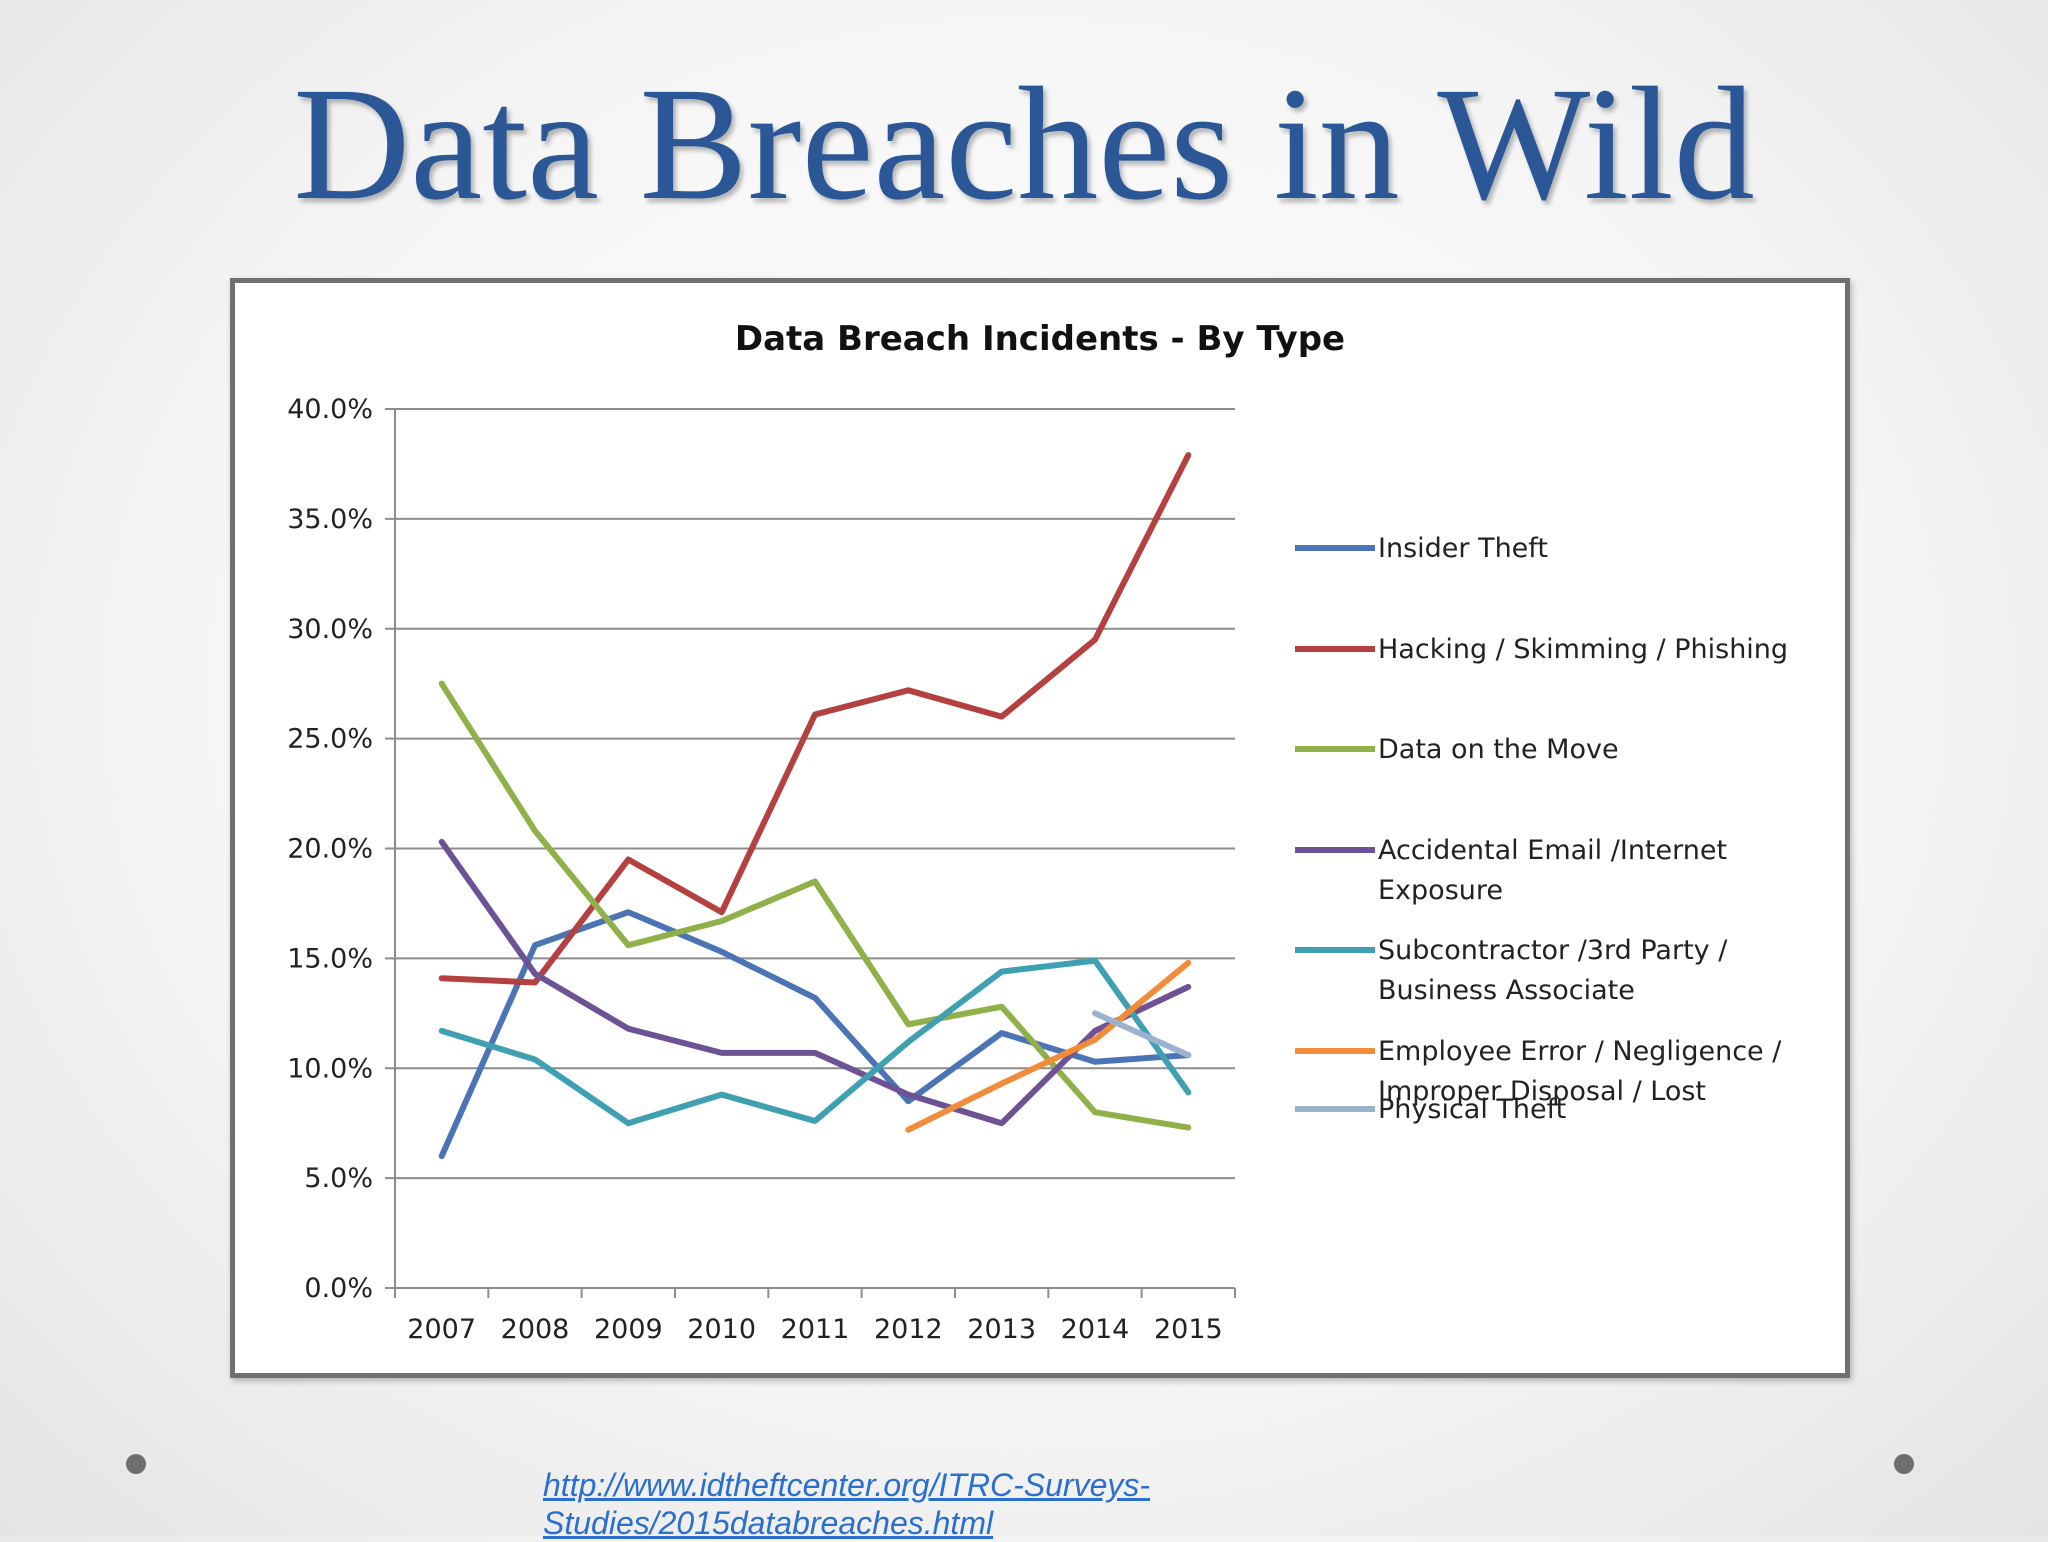  What do you see at coordinates (330, 409) in the screenshot?
I see `y-tick-label: 40.0%` at bounding box center [330, 409].